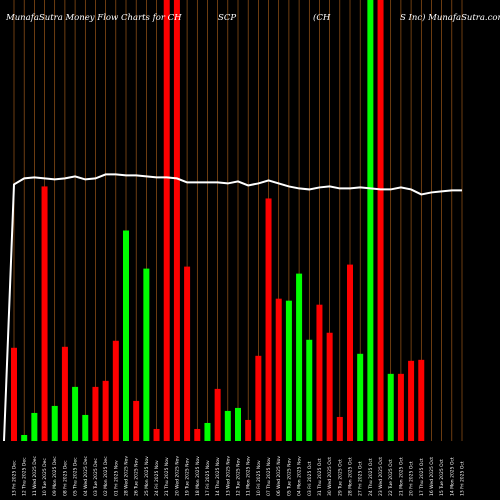 This screenshot has height=500, width=500. I want to click on x-tick-label: 08 Fri 2025 Dec, so click(65, 478).